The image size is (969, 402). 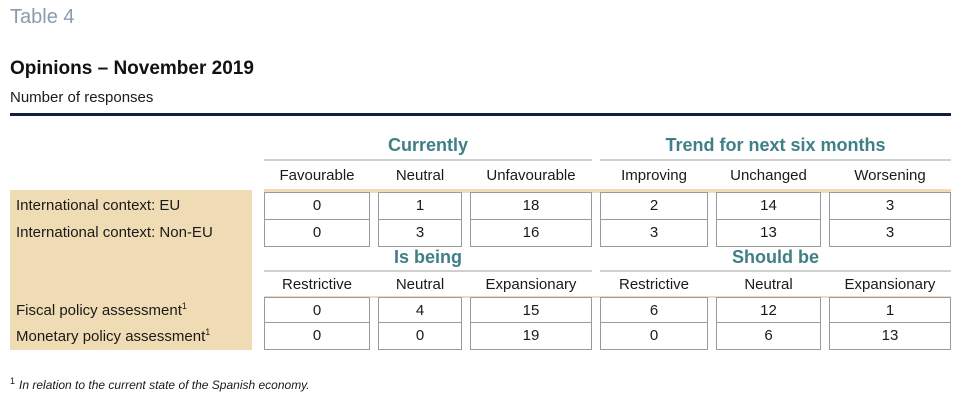 What do you see at coordinates (480, 114) in the screenshot?
I see `title-rule` at bounding box center [480, 114].